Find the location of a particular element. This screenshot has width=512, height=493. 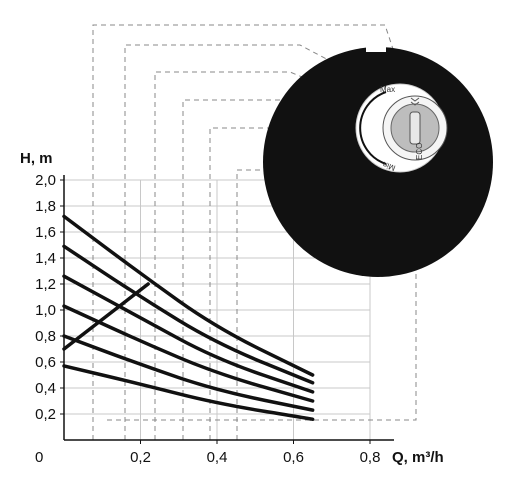

x-tick-label: 0,8 is located at coordinates (370, 457).